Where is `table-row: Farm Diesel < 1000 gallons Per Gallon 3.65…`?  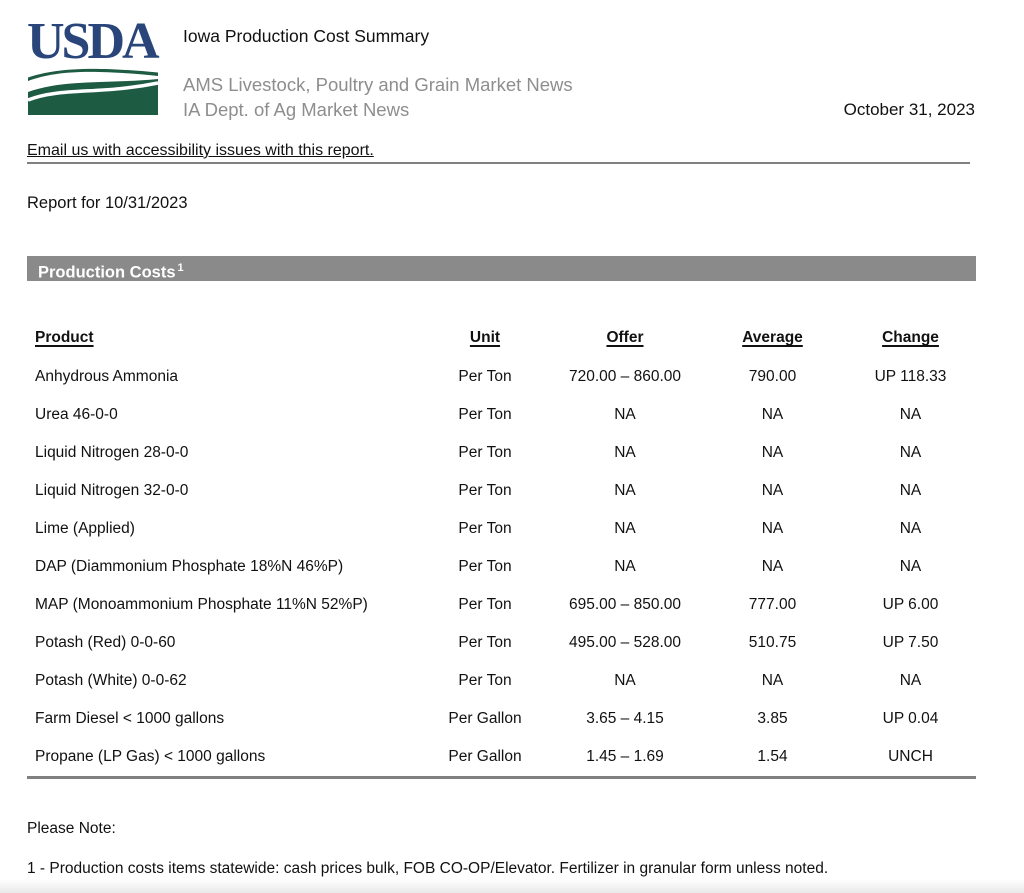
table-row: Farm Diesel < 1000 gallons Per Gallon 3.65… is located at coordinates (501, 719).